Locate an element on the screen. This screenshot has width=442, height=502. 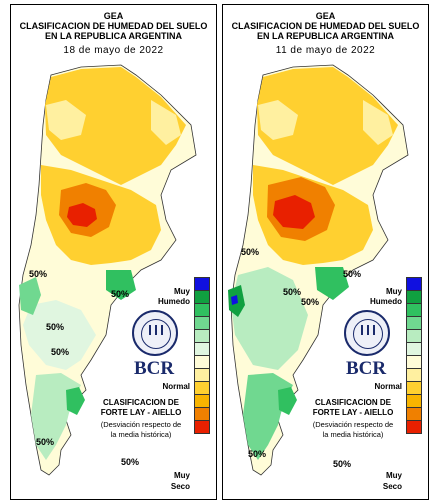
very-wet-spot is located at coordinates (234, 300).